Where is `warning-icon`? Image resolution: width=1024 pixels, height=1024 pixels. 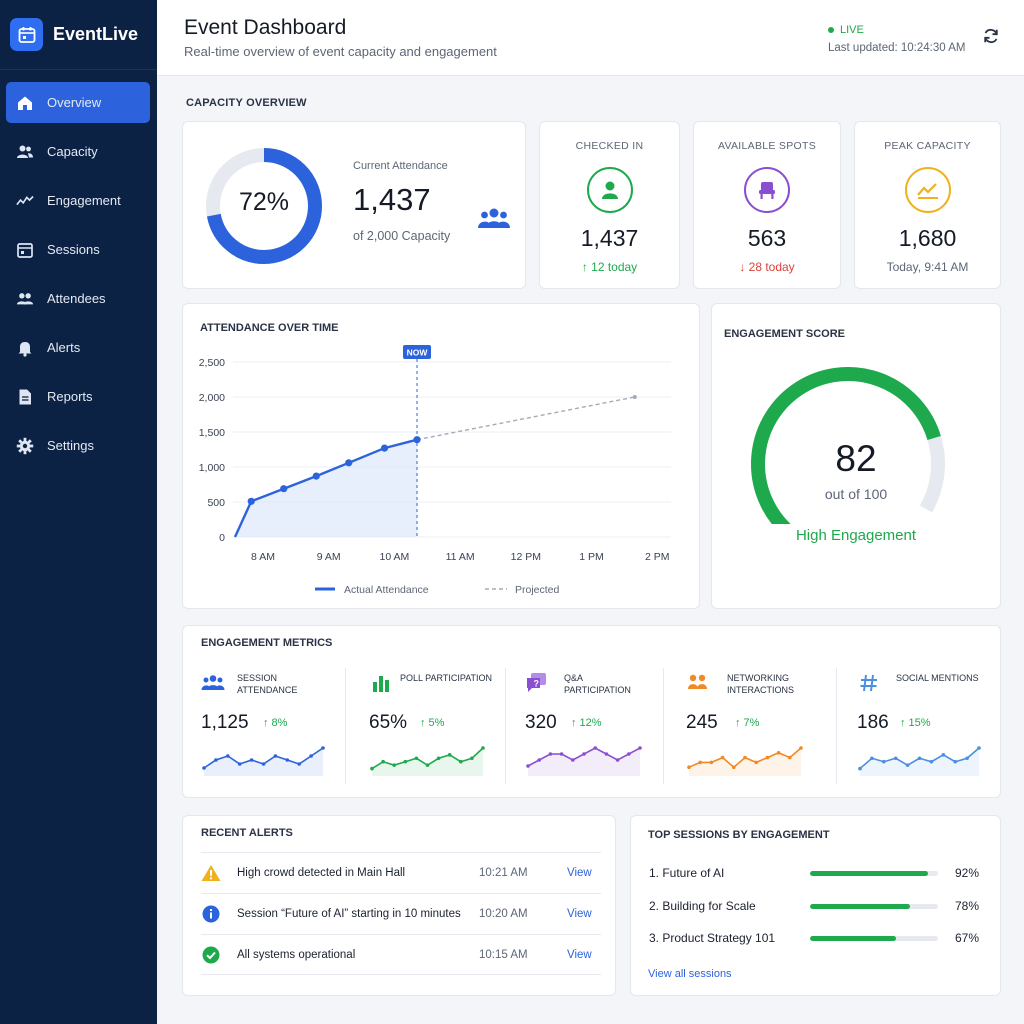 warning-icon is located at coordinates (211, 873).